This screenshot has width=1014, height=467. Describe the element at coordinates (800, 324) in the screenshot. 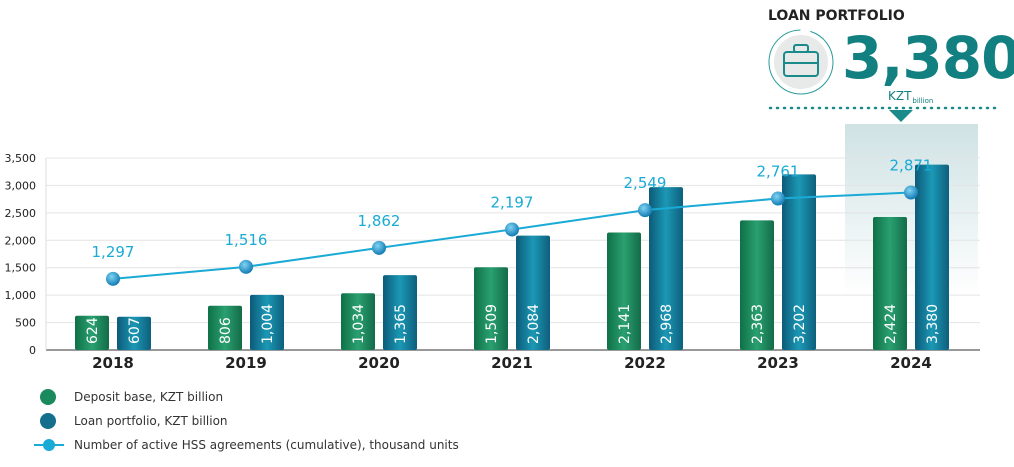

I see `bar-value-label: 3,202` at that location.